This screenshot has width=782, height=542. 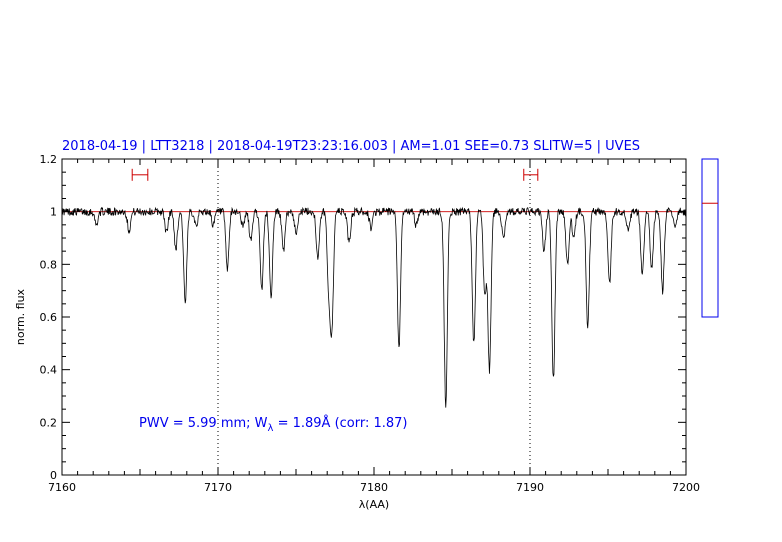 I want to click on annotation-subscript: λ, so click(x=271, y=428).